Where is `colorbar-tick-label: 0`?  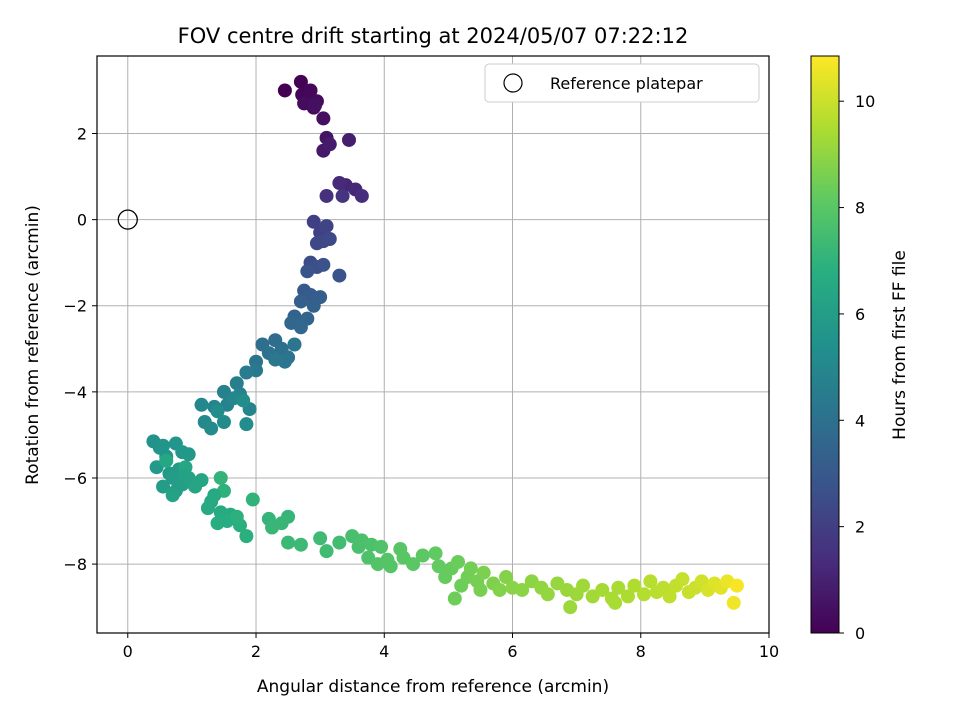 colorbar-tick-label: 0 is located at coordinates (860, 633).